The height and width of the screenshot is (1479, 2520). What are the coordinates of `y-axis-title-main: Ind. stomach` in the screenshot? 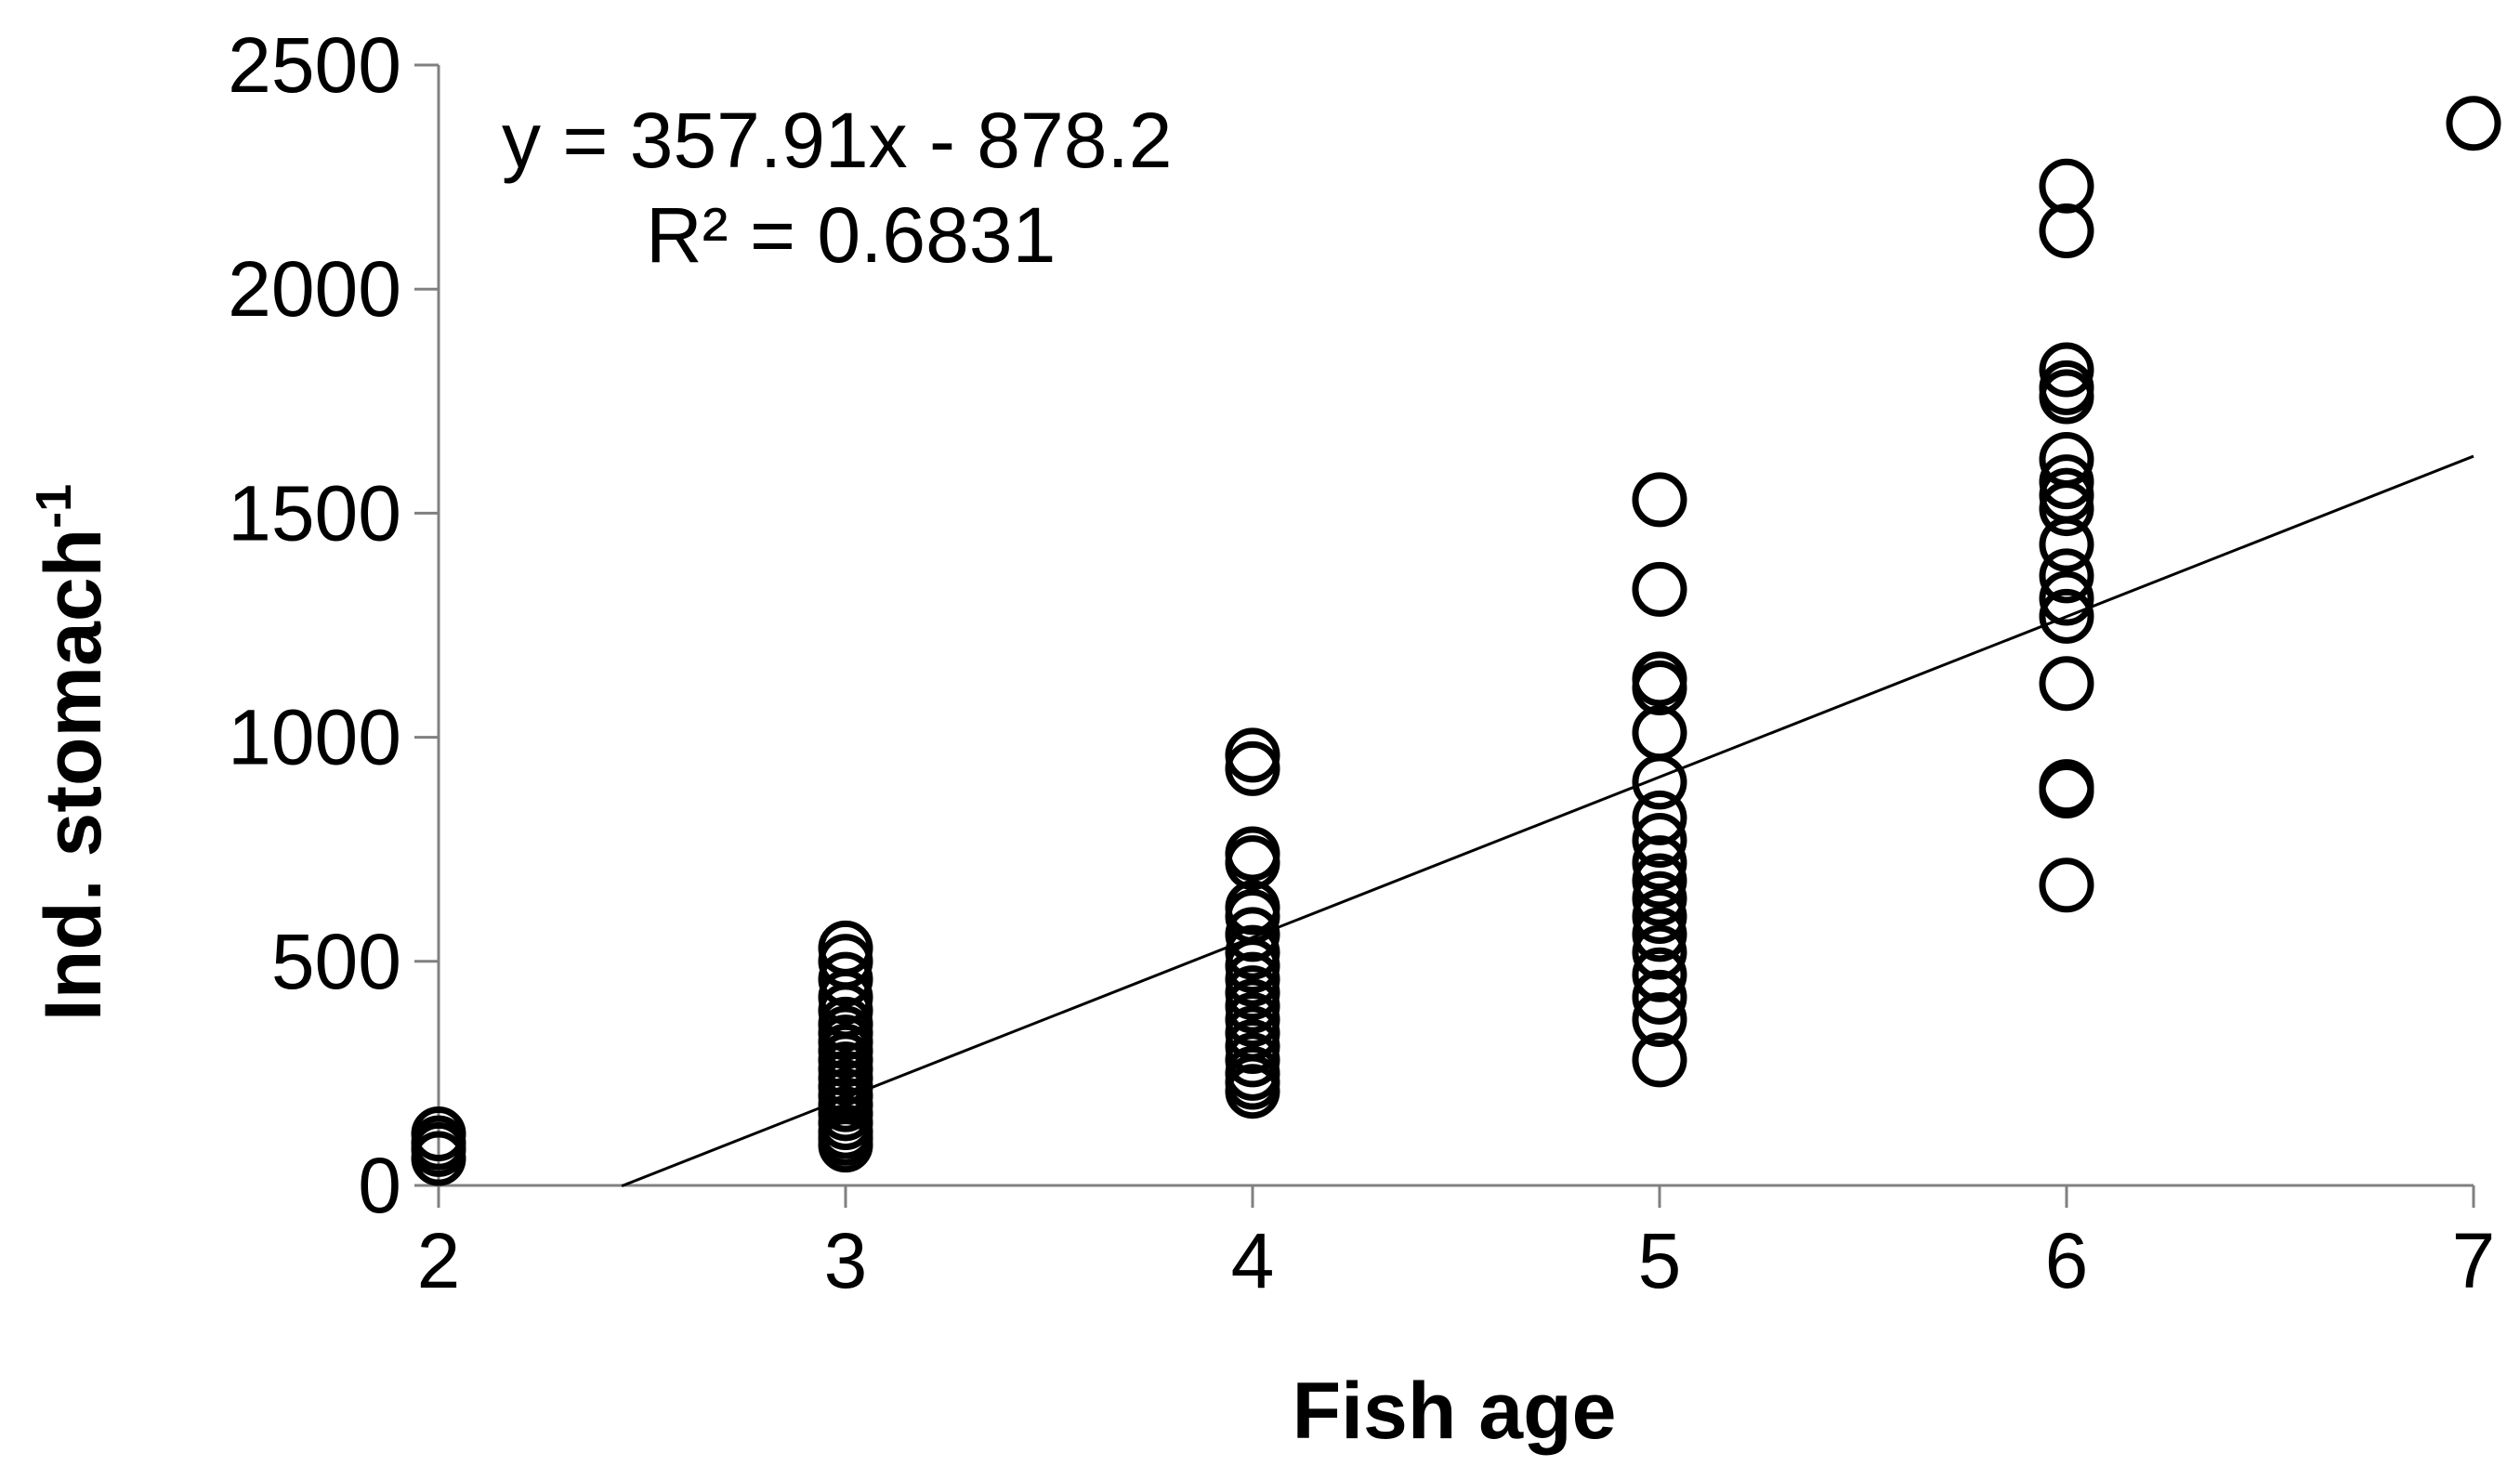 It's located at (73, 775).